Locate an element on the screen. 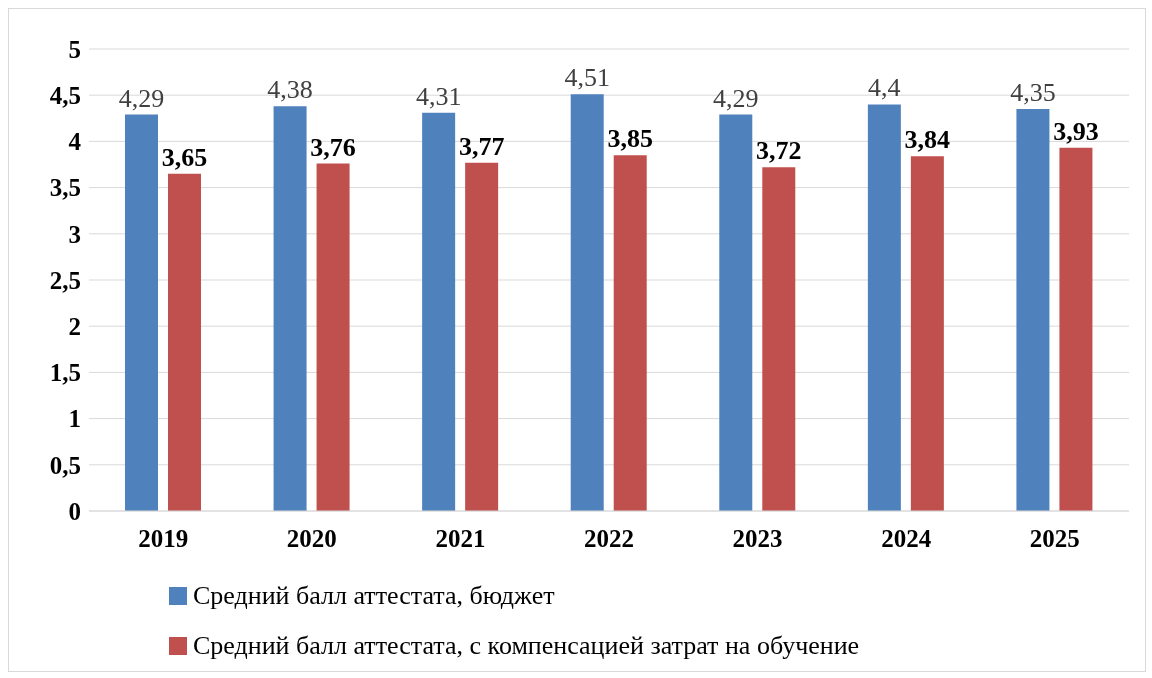 This screenshot has width=1152, height=678. data-label: 4,51 is located at coordinates (587, 78).